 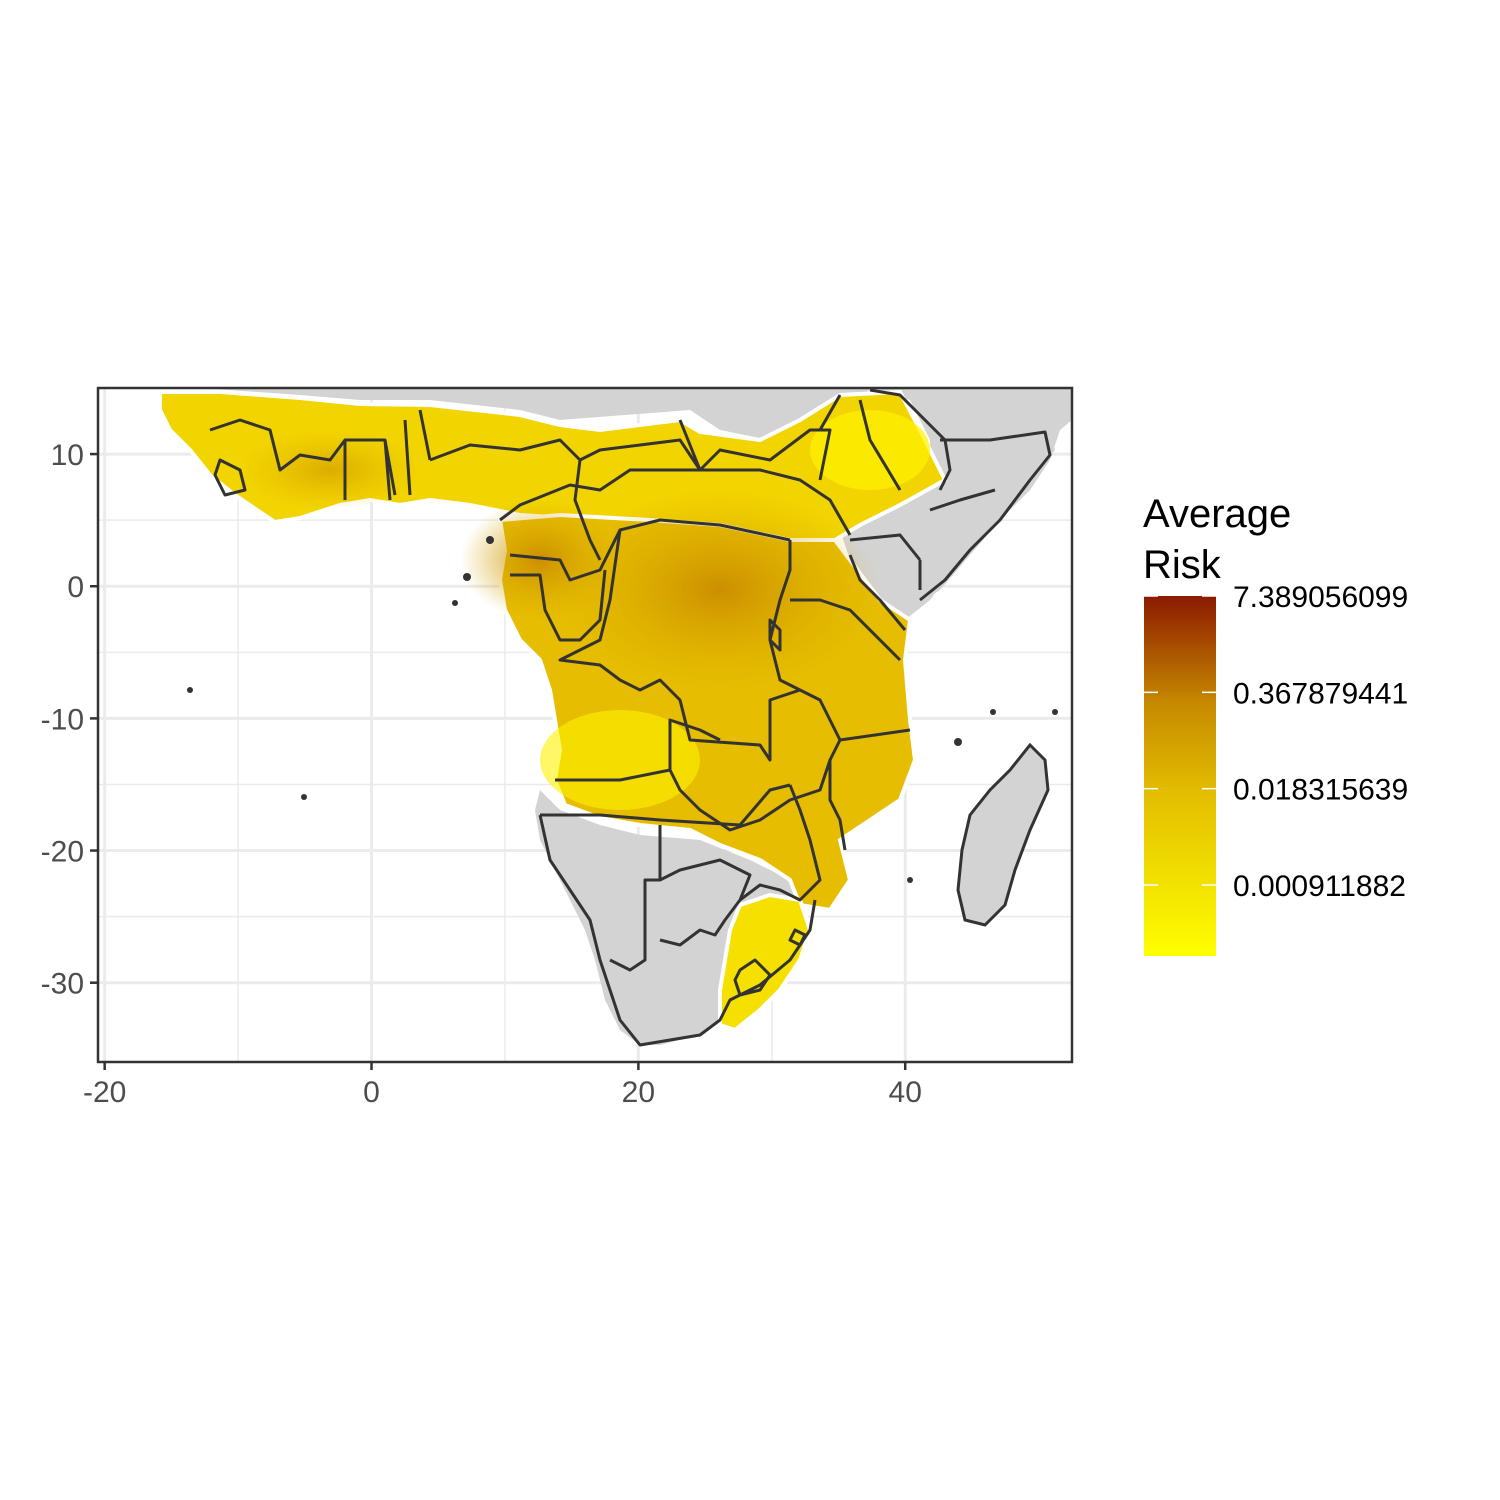 What do you see at coordinates (638, 1092) in the screenshot?
I see `x-tick-label: 20` at bounding box center [638, 1092].